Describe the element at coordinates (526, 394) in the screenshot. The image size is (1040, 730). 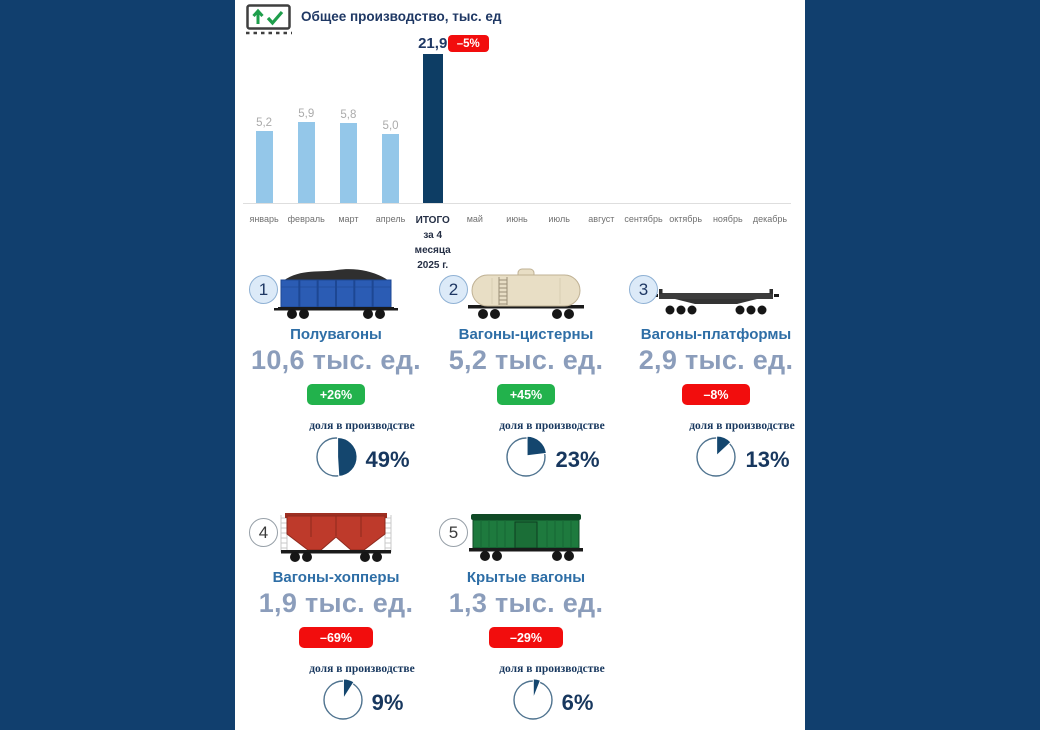
I see `change-badge: +45%` at that location.